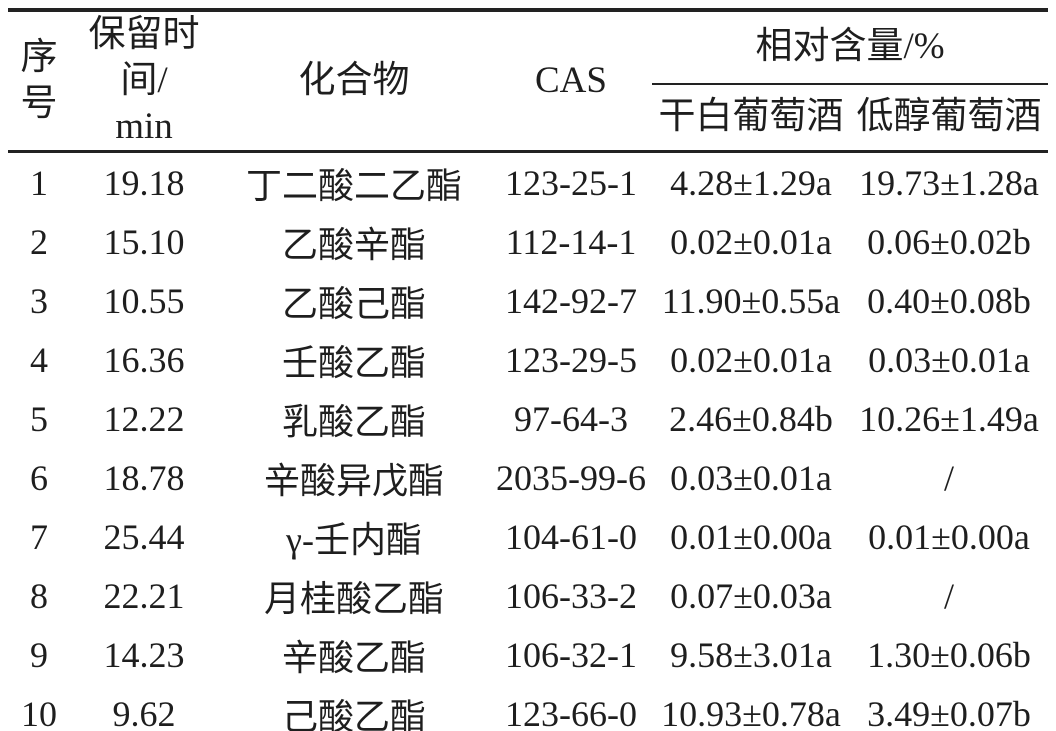 This screenshot has height=731, width=1056. What do you see at coordinates (144, 654) in the screenshot?
I see `cell-retention-time: 14.23` at bounding box center [144, 654].